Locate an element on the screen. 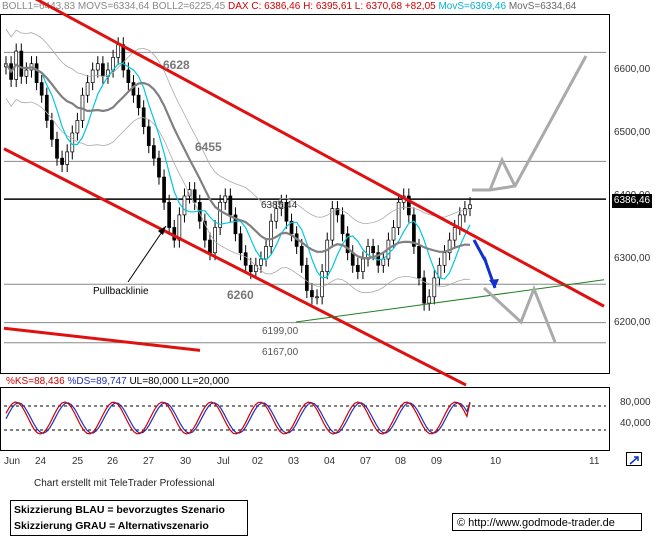  stoch-ks-line is located at coordinates (238, 418).